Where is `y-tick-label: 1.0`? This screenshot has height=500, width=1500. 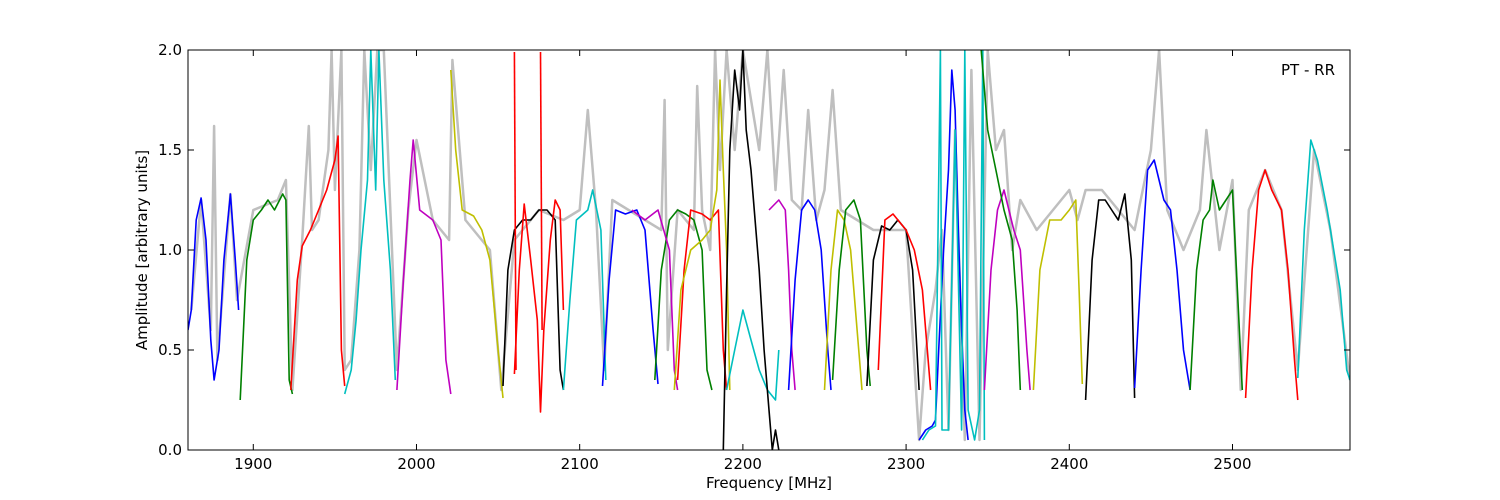
y-tick-label: 1.0 is located at coordinates (170, 250).